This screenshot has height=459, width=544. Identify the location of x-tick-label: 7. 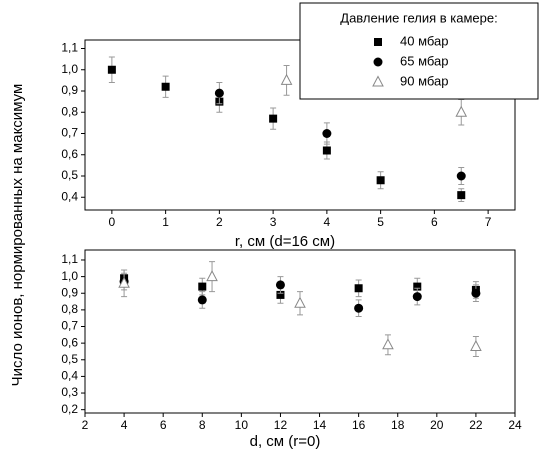
(488, 222).